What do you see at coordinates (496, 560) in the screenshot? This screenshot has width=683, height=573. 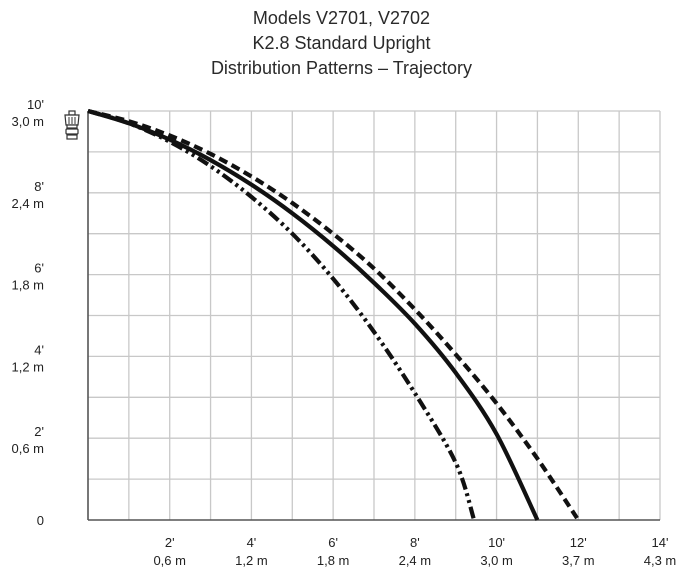 I see `x-tick-label-m: 3,0 m` at bounding box center [496, 560].